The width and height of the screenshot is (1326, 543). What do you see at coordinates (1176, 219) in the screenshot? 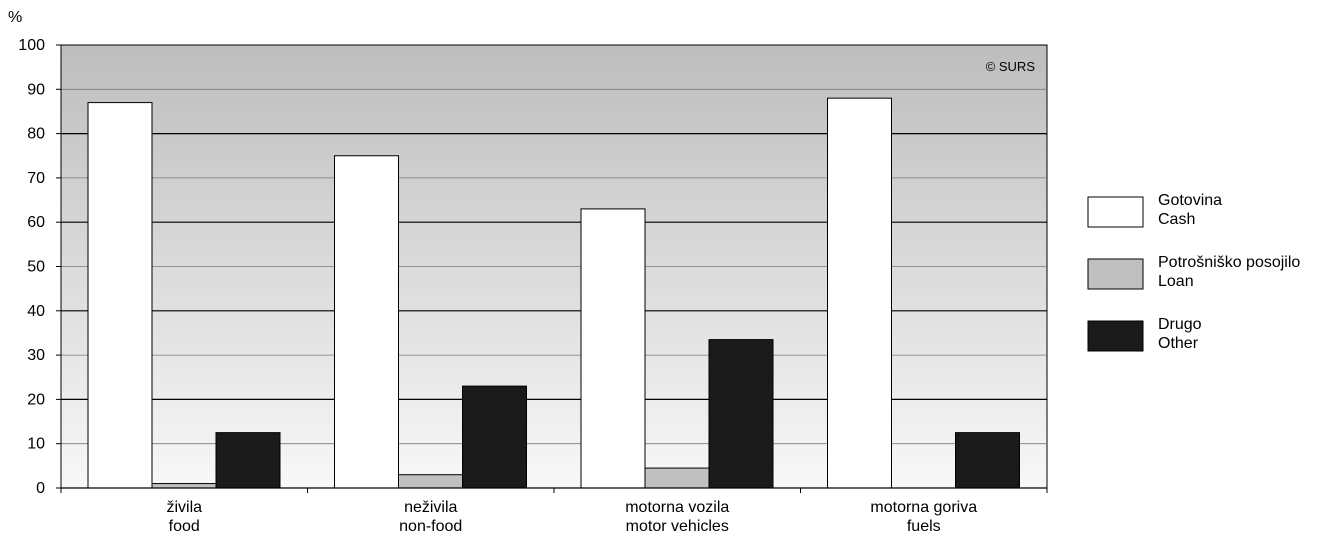
I see `legend-label: Cash` at bounding box center [1176, 219].